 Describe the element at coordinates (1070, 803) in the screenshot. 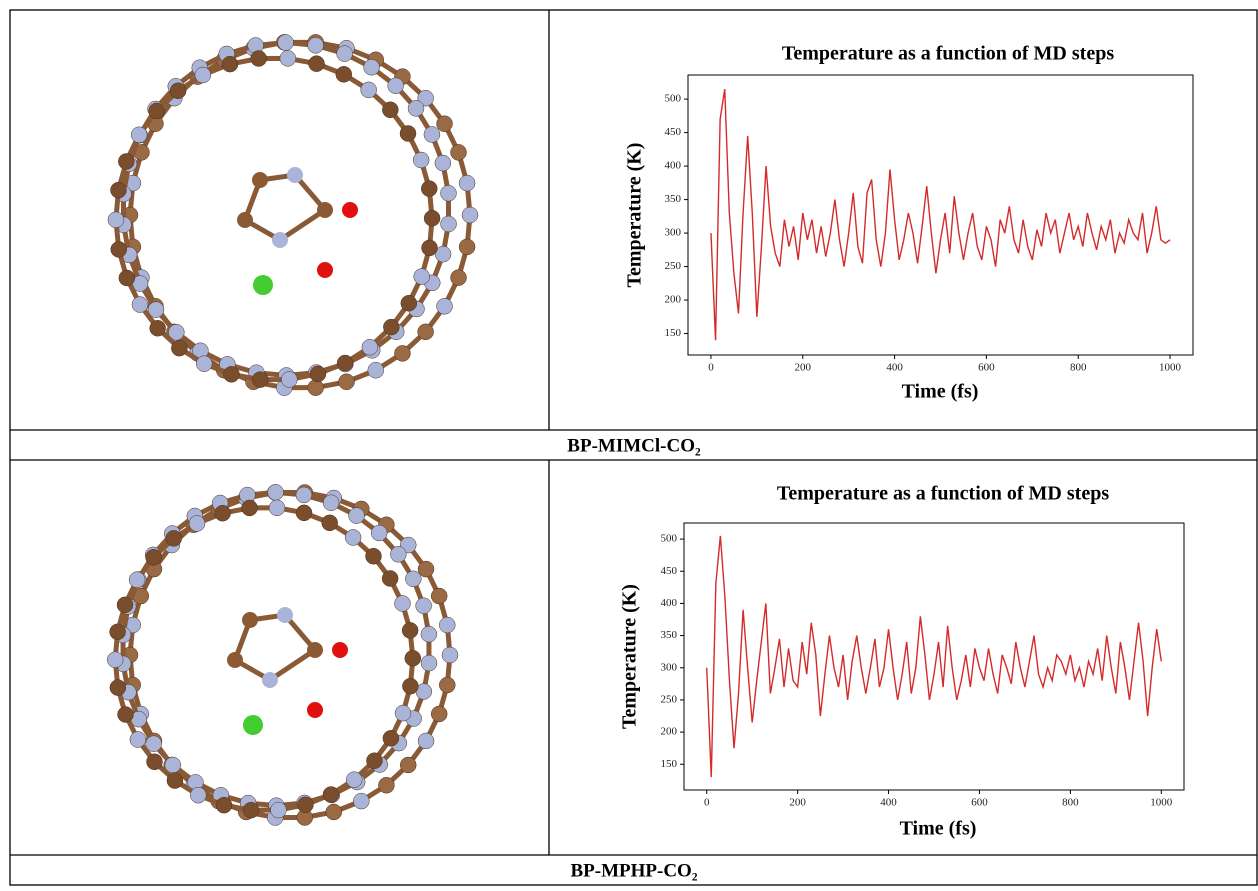

I see `x-tick-label: 800` at that location.